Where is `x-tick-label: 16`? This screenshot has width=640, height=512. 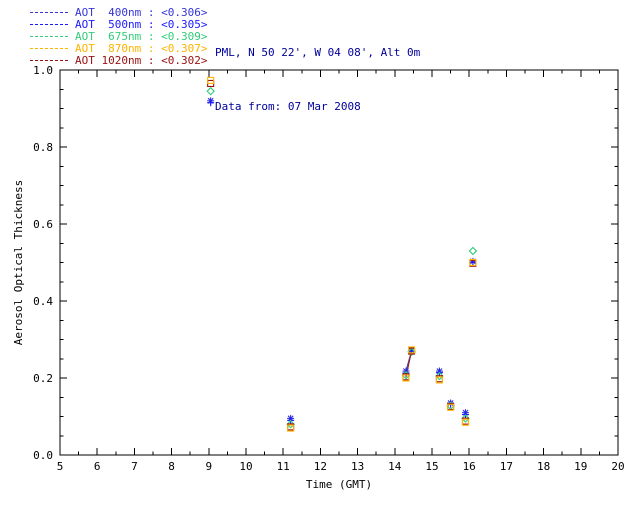 x-tick-label: 16 is located at coordinates (469, 466).